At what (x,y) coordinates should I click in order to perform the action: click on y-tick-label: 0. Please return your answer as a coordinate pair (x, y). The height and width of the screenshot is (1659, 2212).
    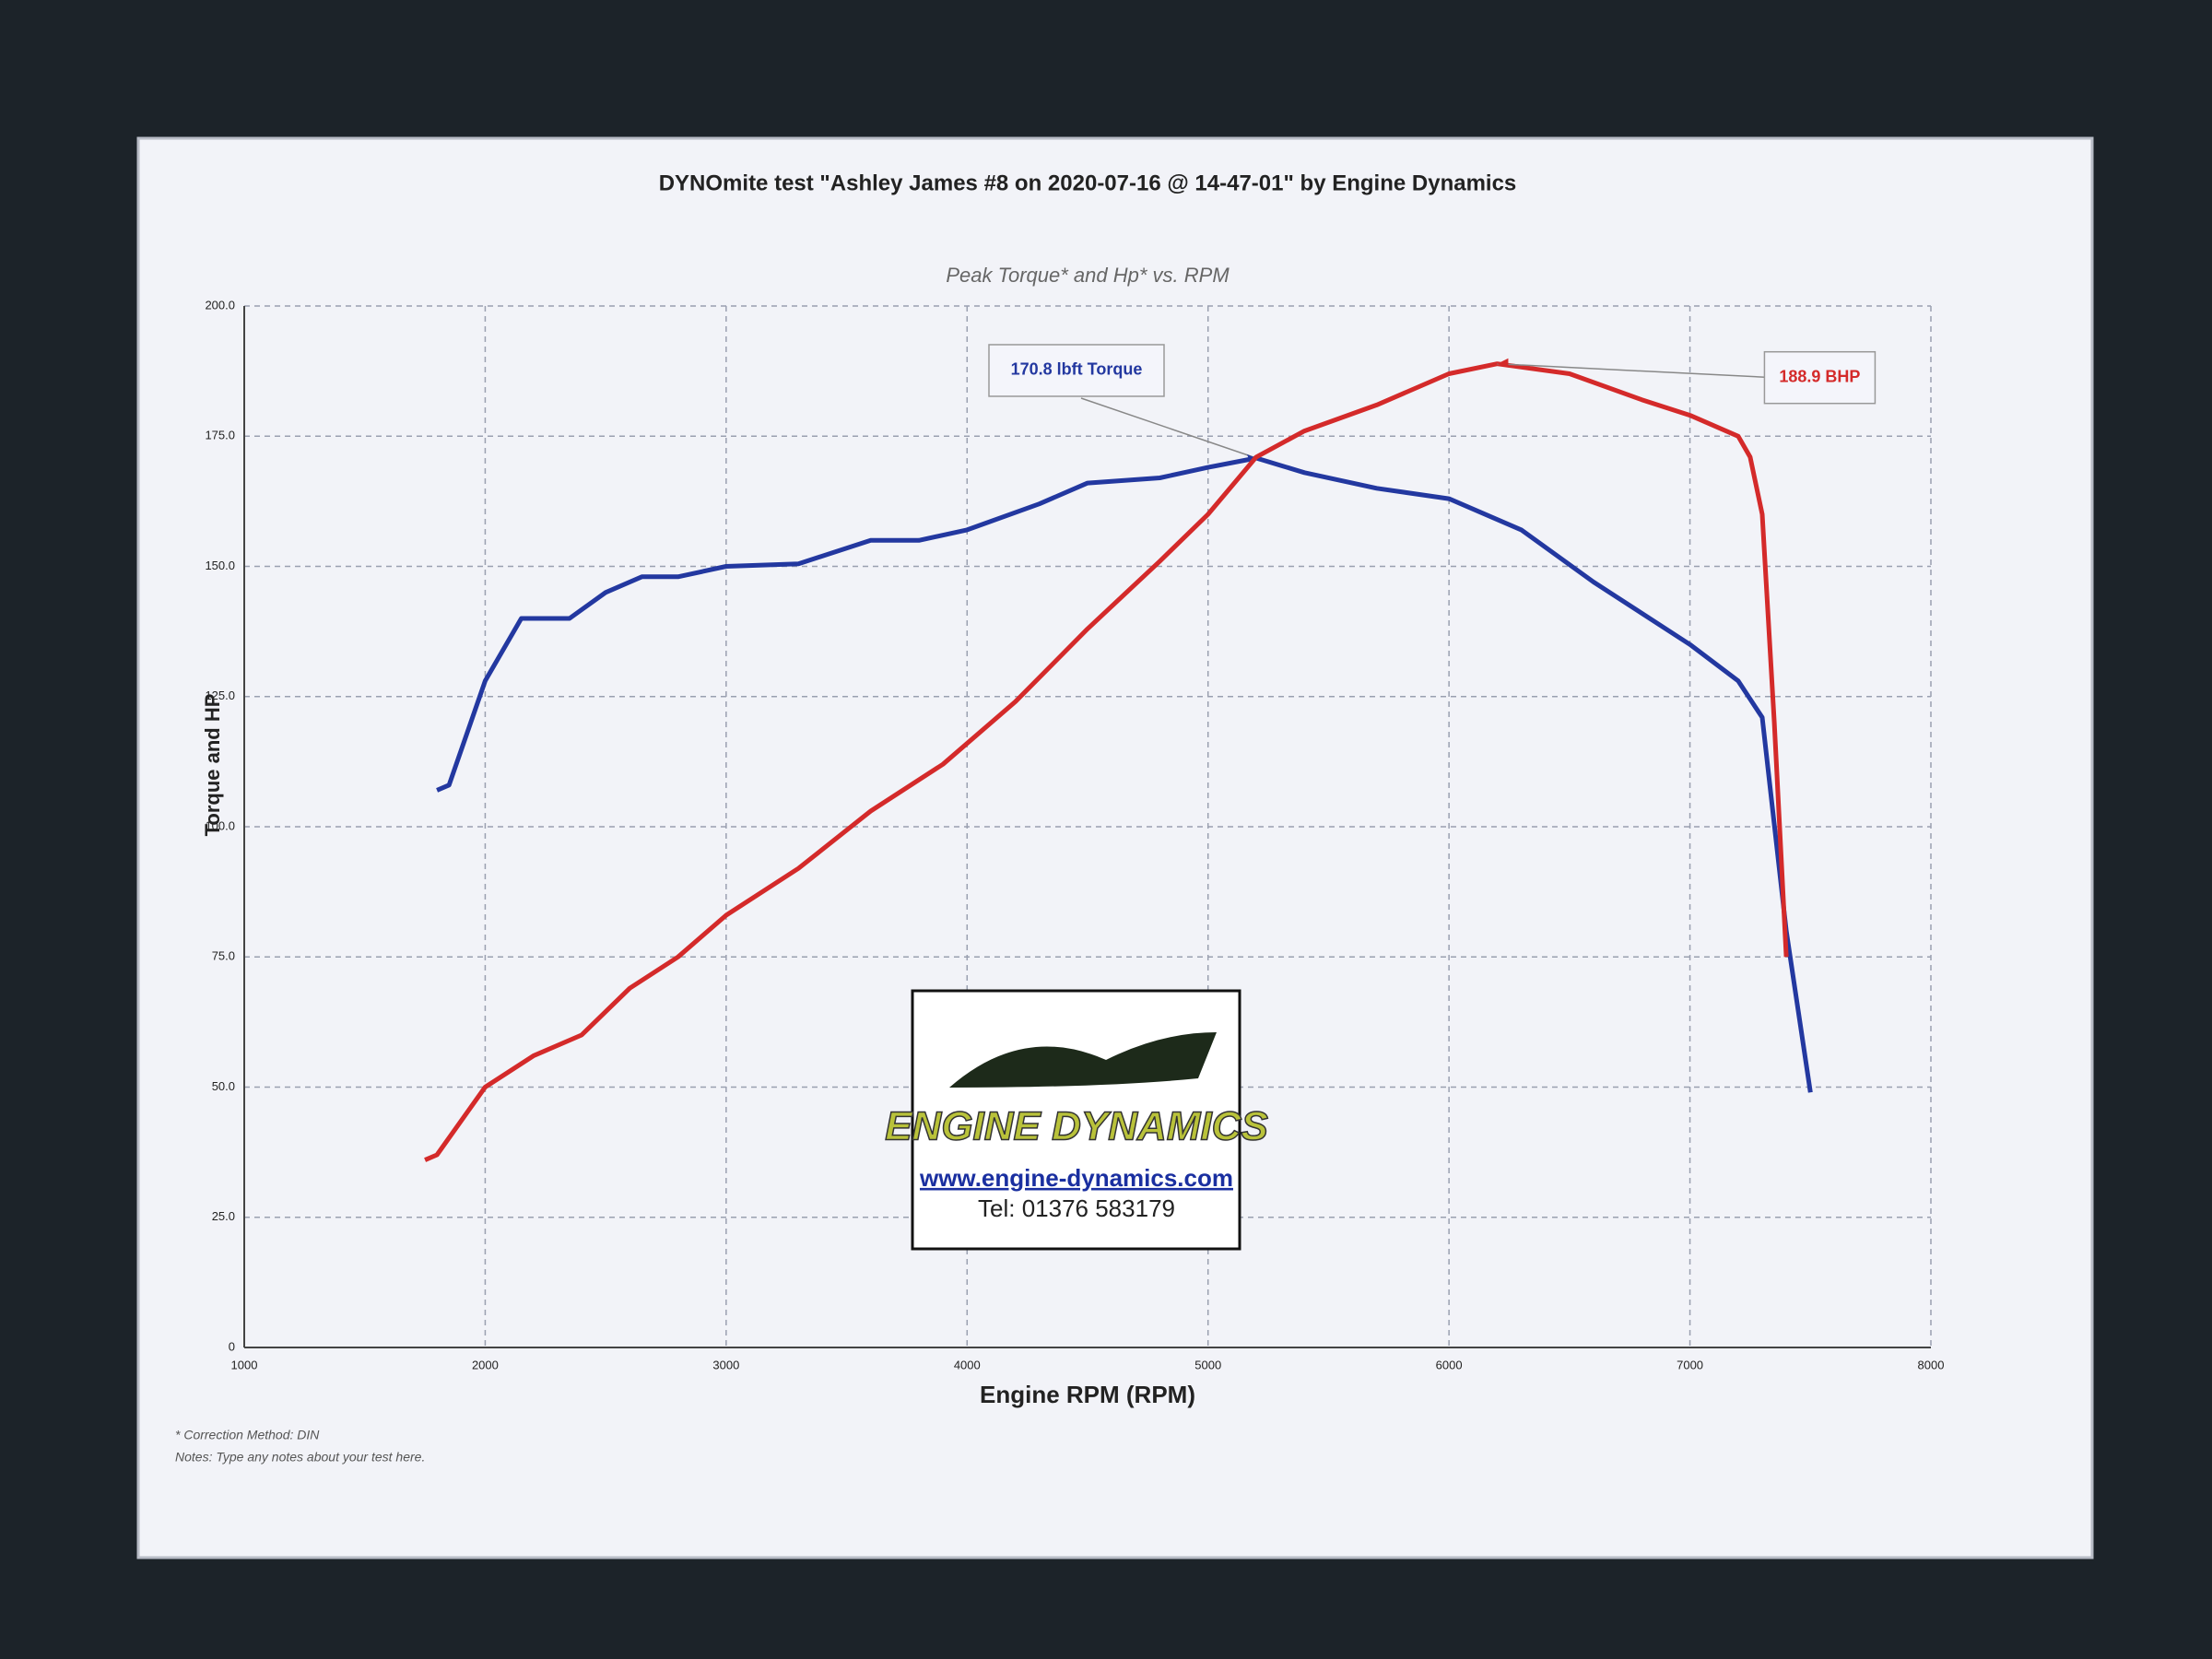
    Looking at the image, I should click on (232, 1346).